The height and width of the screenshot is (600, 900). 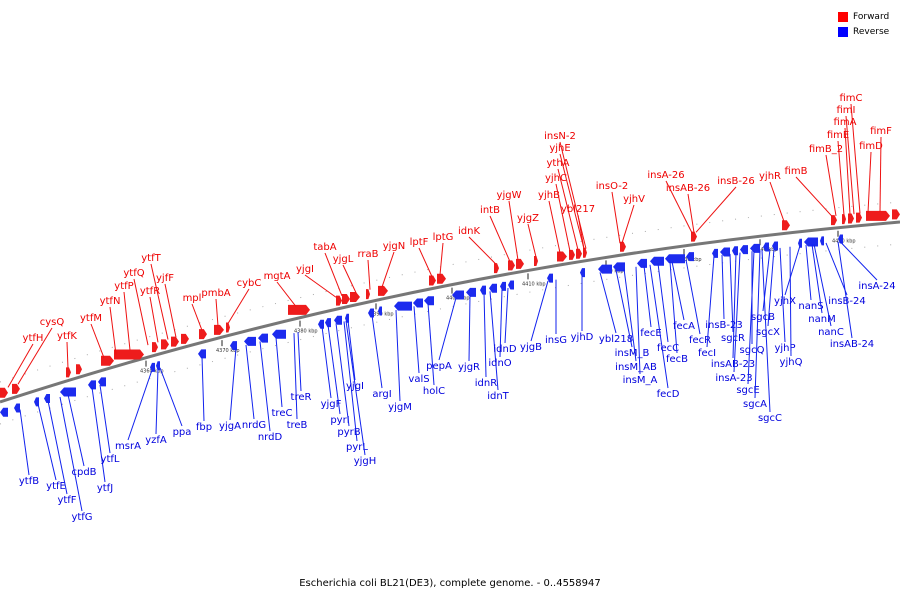 I want to click on gene-label: ybl218, so click(x=616, y=339).